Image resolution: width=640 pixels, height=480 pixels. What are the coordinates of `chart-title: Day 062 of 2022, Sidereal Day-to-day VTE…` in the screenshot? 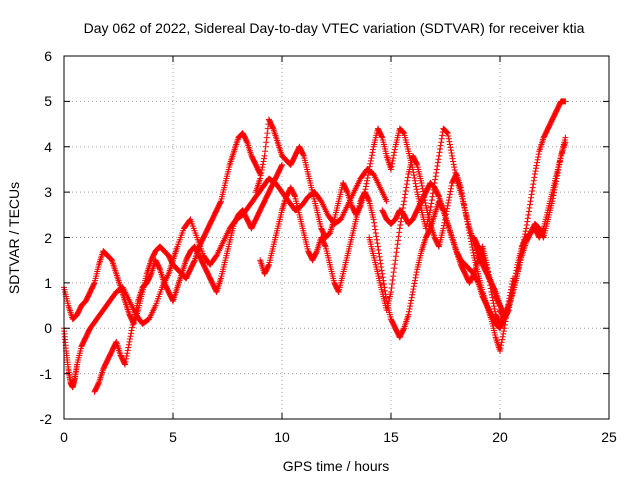 It's located at (334, 28).